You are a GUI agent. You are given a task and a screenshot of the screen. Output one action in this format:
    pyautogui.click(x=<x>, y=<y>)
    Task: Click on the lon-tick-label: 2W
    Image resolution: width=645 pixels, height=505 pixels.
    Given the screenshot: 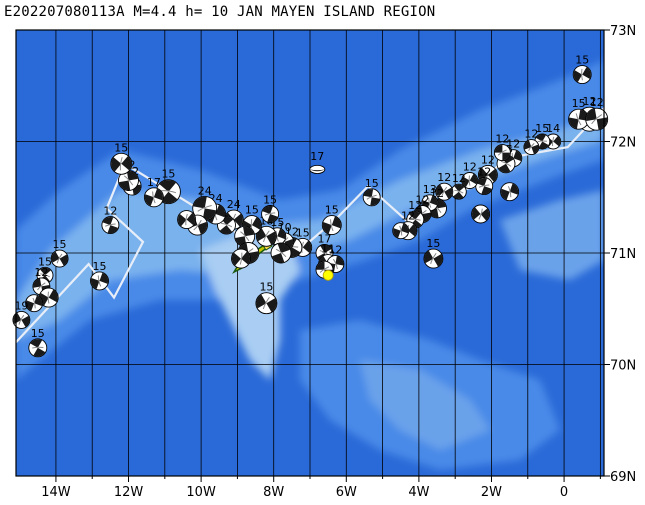 What is the action you would take?
    pyautogui.click(x=491, y=492)
    